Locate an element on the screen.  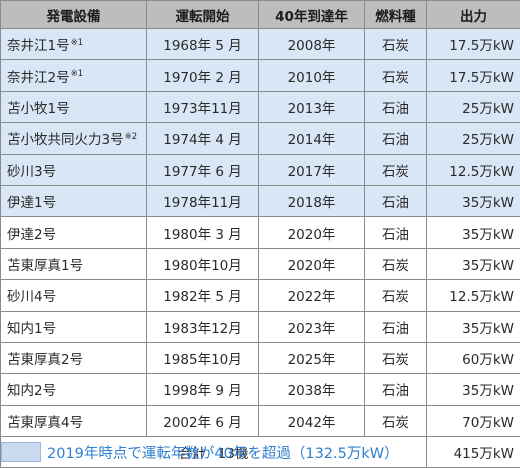
header-fuel: 燃料種 is located at coordinates (396, 15).